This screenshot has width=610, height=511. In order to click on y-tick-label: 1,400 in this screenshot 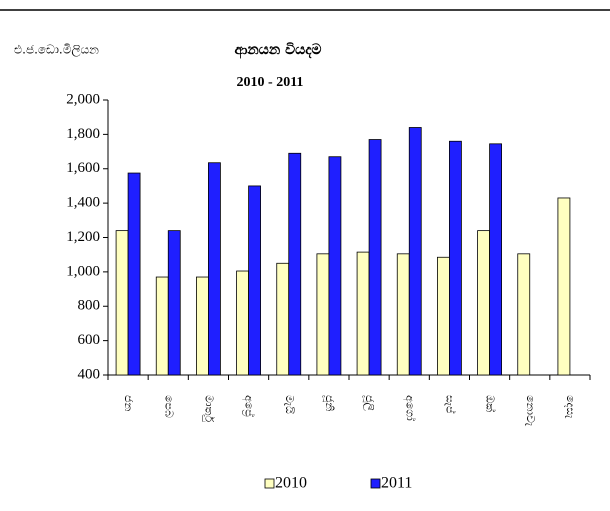, I will do `click(83, 203)`.